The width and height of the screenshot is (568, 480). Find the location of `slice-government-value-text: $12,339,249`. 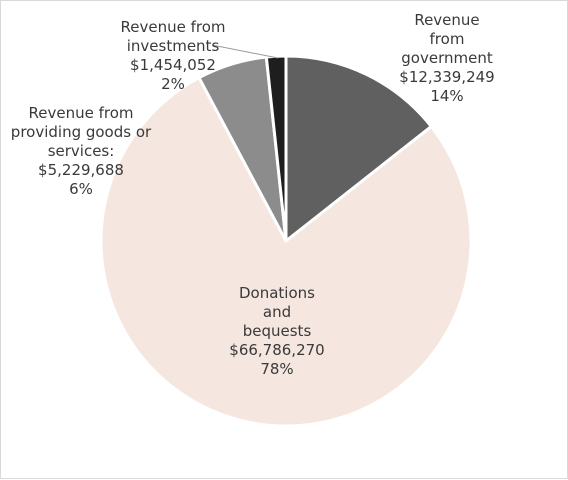

slice-government-value-text: $12,339,249 is located at coordinates (446, 77).